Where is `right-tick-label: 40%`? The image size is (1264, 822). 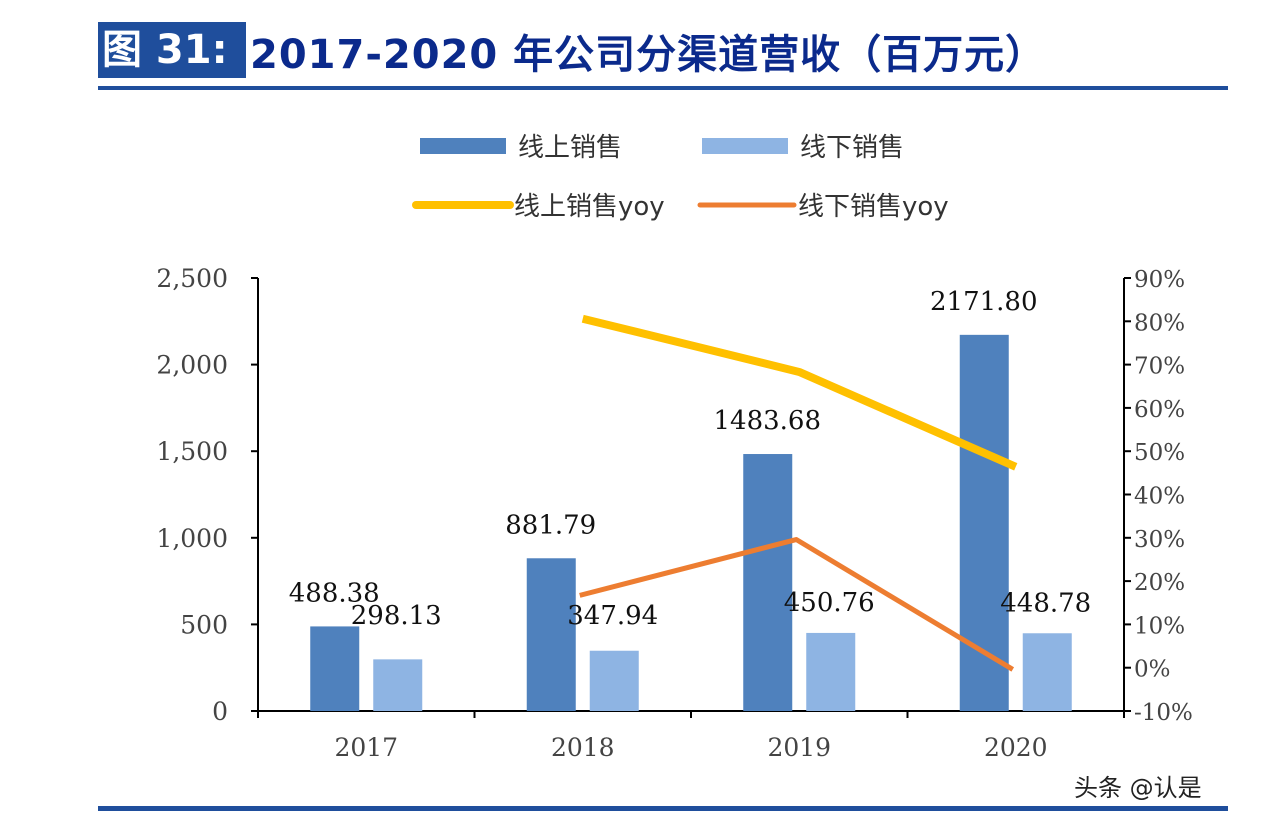
right-tick-label: 40% is located at coordinates (1159, 497).